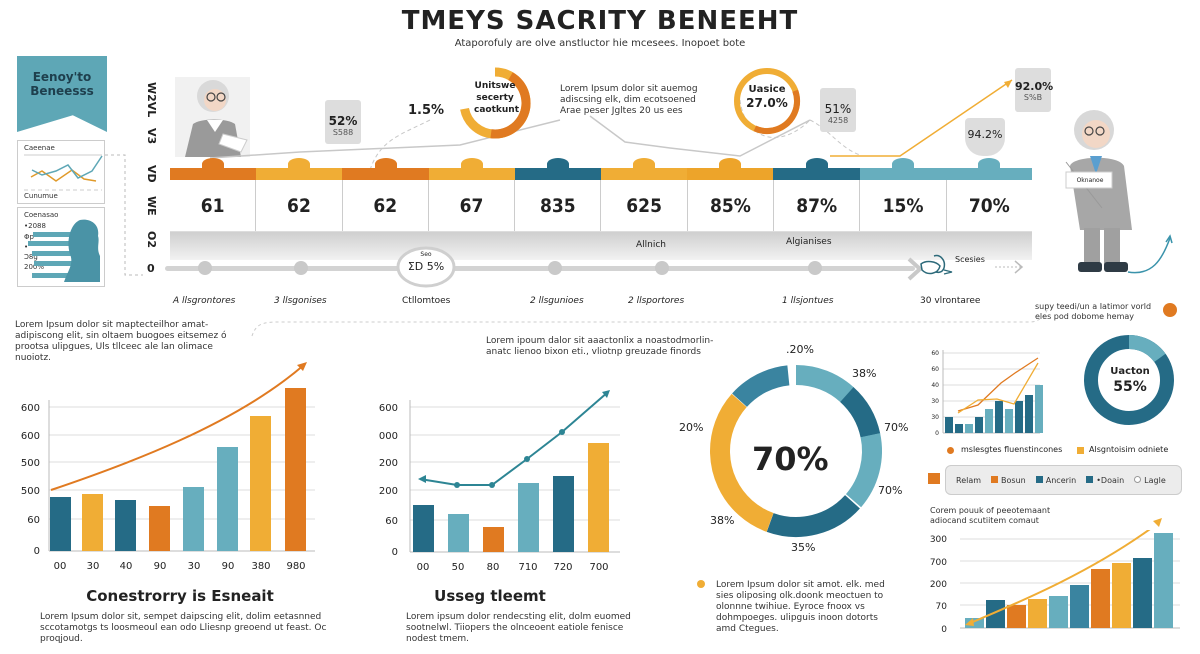  Describe the element at coordinates (701, 584) in the screenshot. I see `bullet-dot-icon` at that location.